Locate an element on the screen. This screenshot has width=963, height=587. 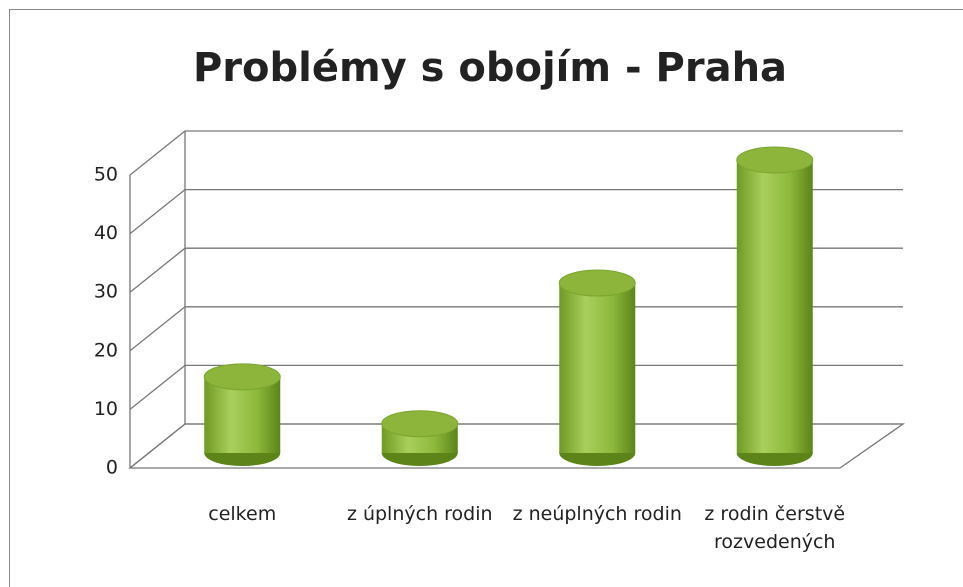
chart-title: Problémy s obojím - Praha is located at coordinates (490, 68).